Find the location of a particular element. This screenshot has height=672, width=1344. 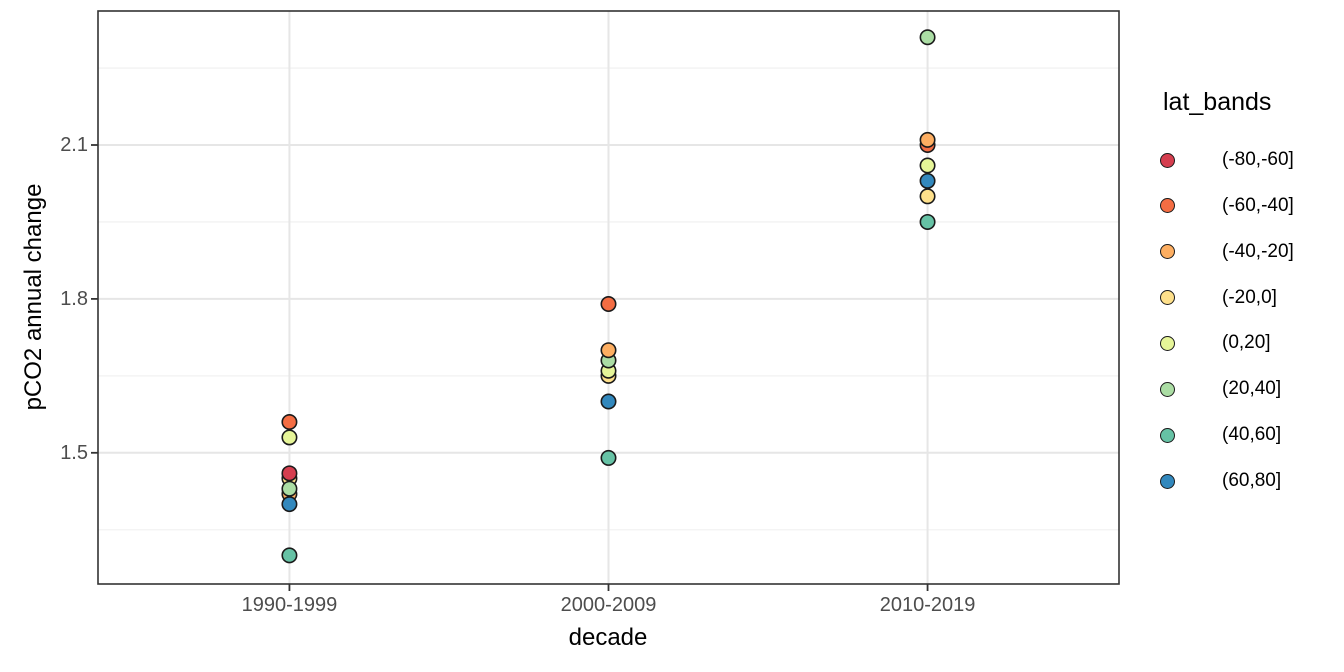

x-axis-title: decade is located at coordinates (608, 637).